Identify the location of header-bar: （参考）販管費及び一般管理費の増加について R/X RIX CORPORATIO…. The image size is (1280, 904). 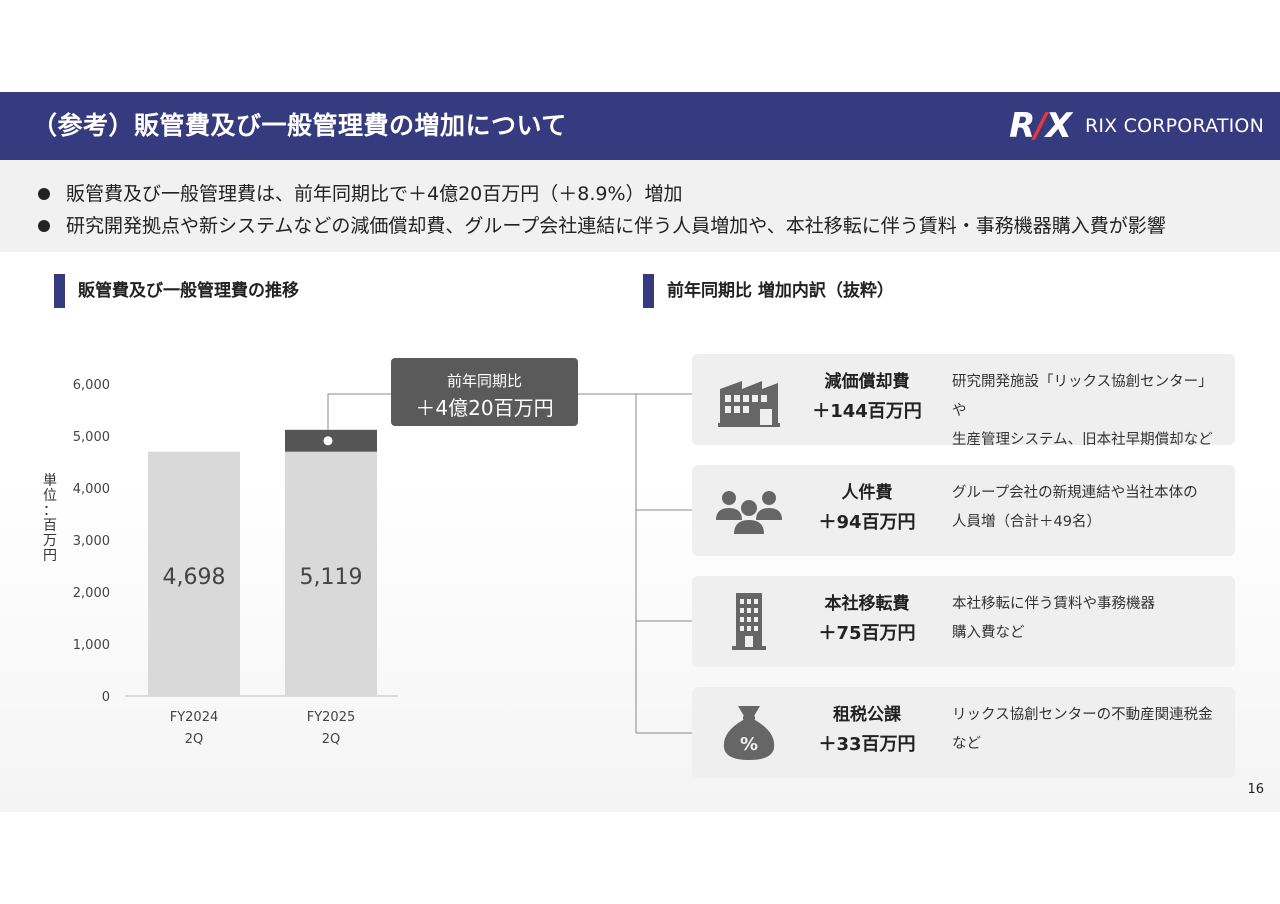
(640, 126).